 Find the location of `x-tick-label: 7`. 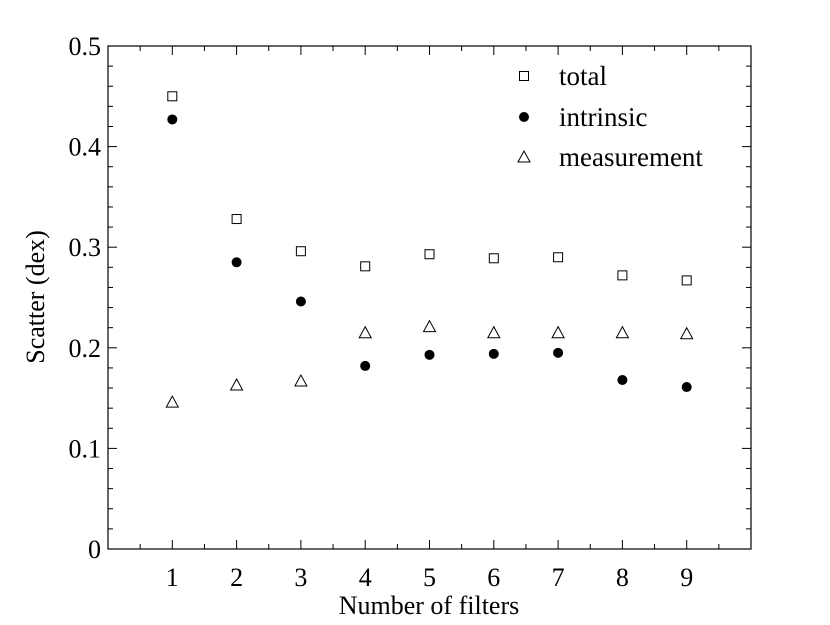

x-tick-label: 7 is located at coordinates (558, 577).